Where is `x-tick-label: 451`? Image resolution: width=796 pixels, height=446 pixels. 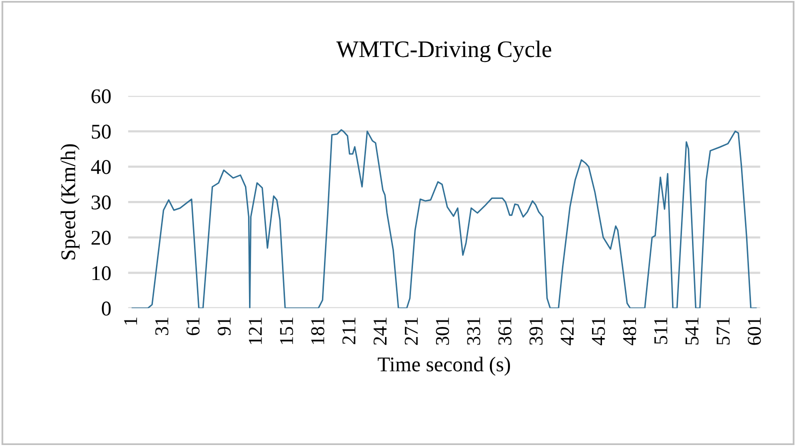
x-tick-label: 451 is located at coordinates (598, 332).